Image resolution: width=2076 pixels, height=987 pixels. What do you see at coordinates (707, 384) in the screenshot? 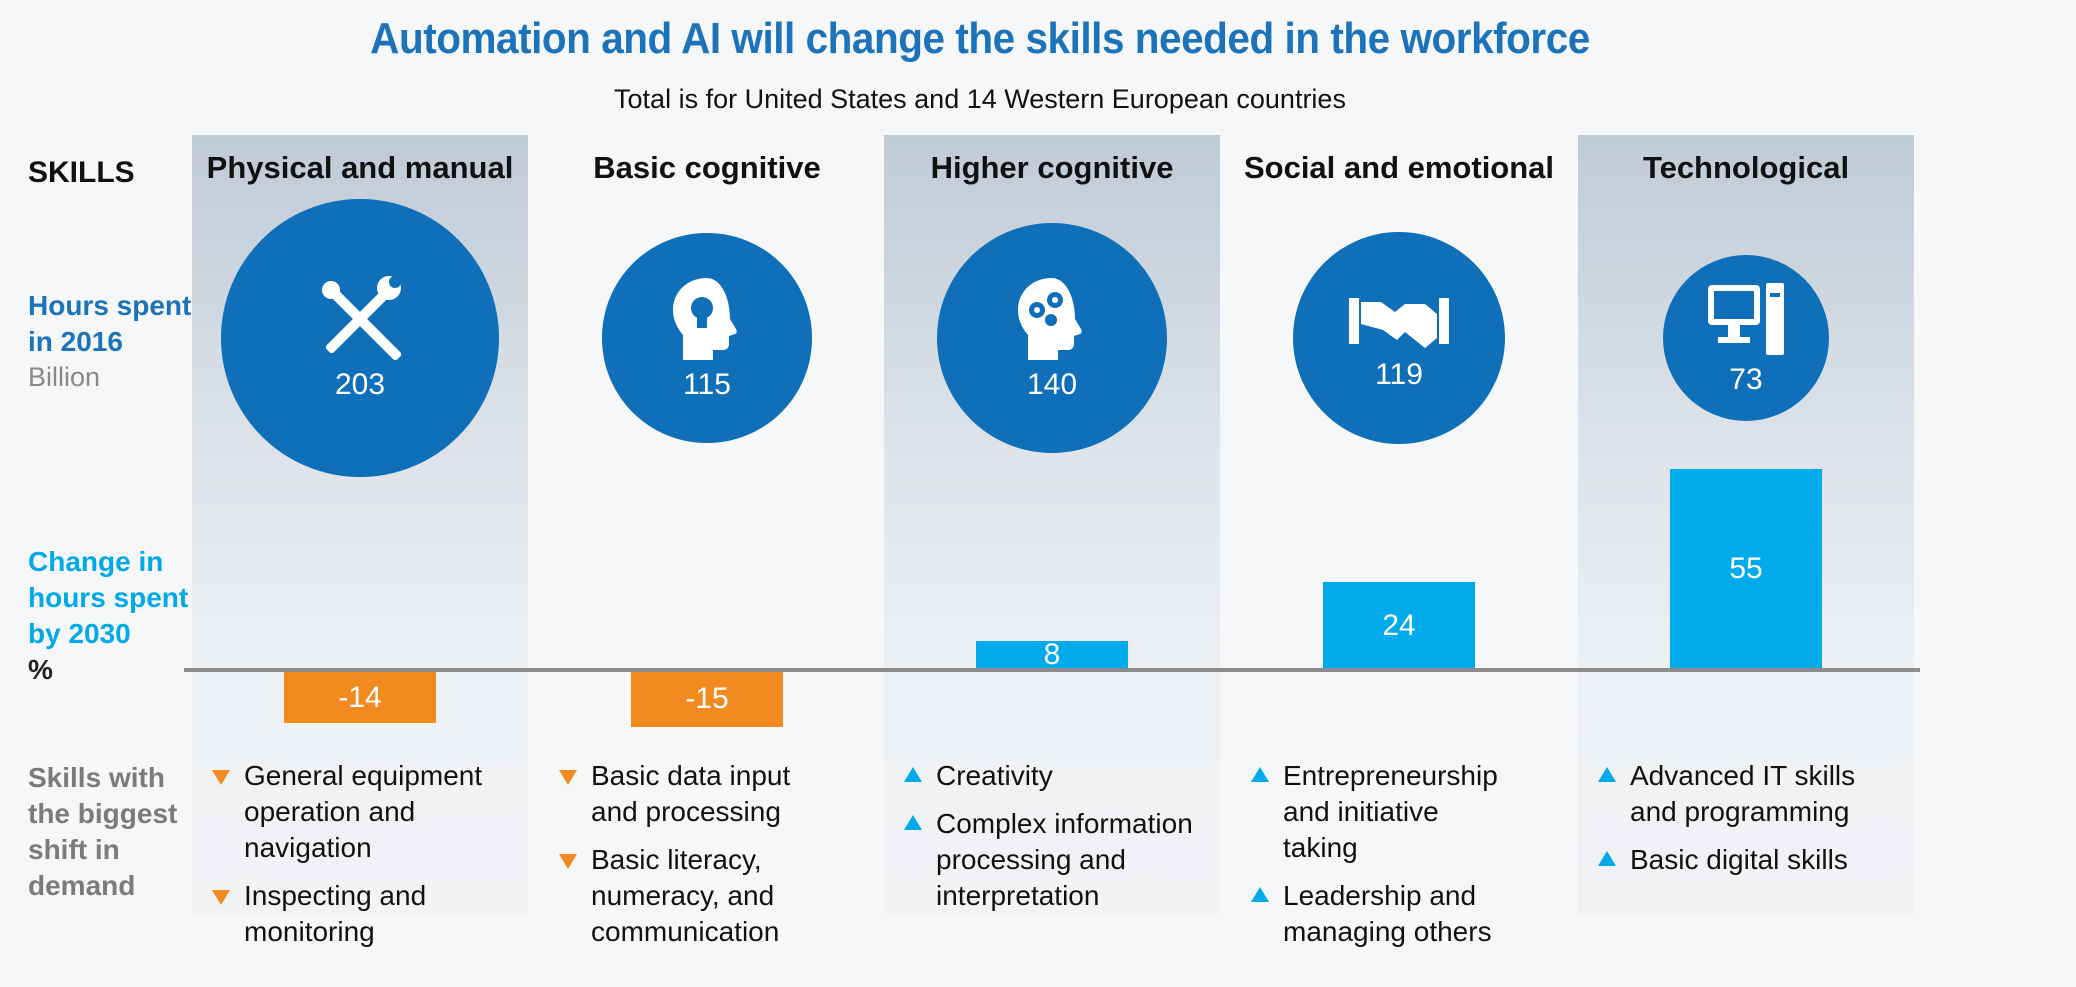
I see `hours-value-label: 115` at bounding box center [707, 384].